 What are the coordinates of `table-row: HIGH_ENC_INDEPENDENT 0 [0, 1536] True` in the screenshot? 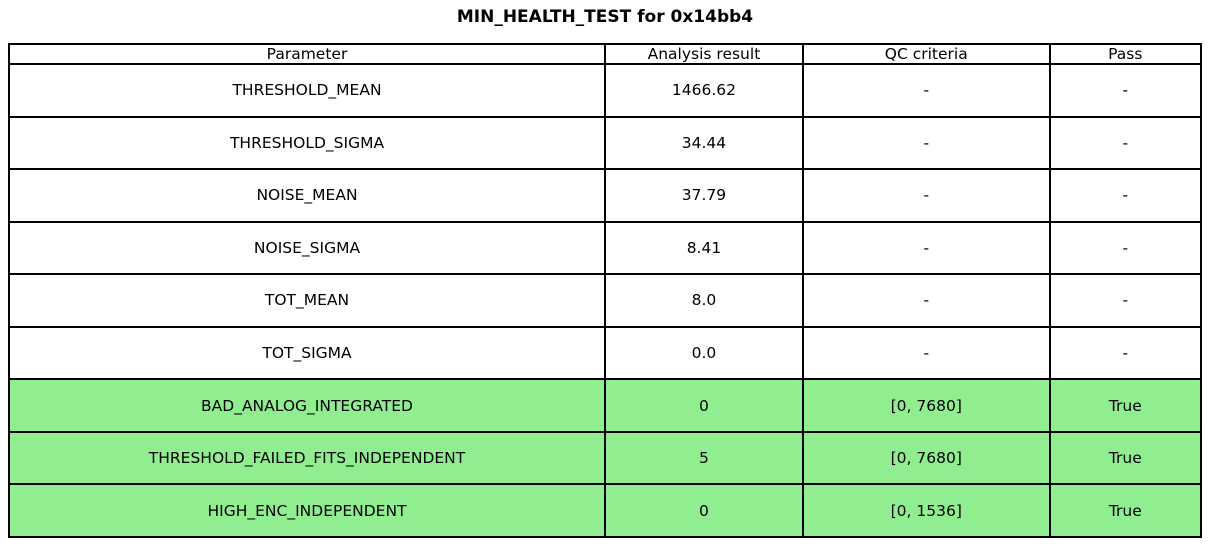 It's located at (605, 510).